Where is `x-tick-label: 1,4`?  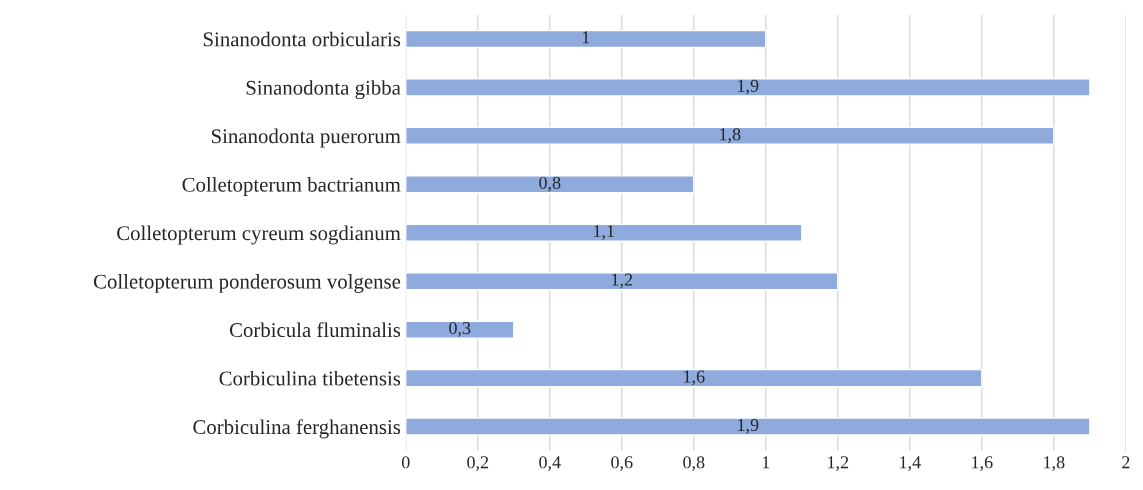
x-tick-label: 1,4 is located at coordinates (910, 463).